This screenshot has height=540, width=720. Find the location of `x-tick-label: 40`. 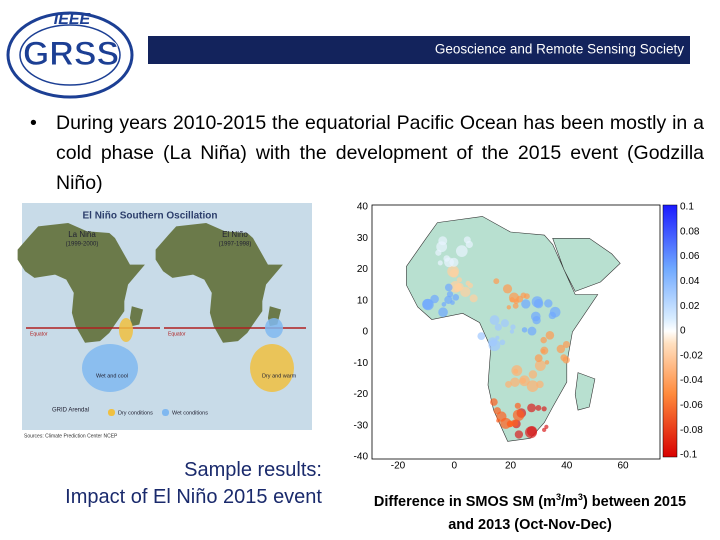

x-tick-label: 40 is located at coordinates (567, 466).